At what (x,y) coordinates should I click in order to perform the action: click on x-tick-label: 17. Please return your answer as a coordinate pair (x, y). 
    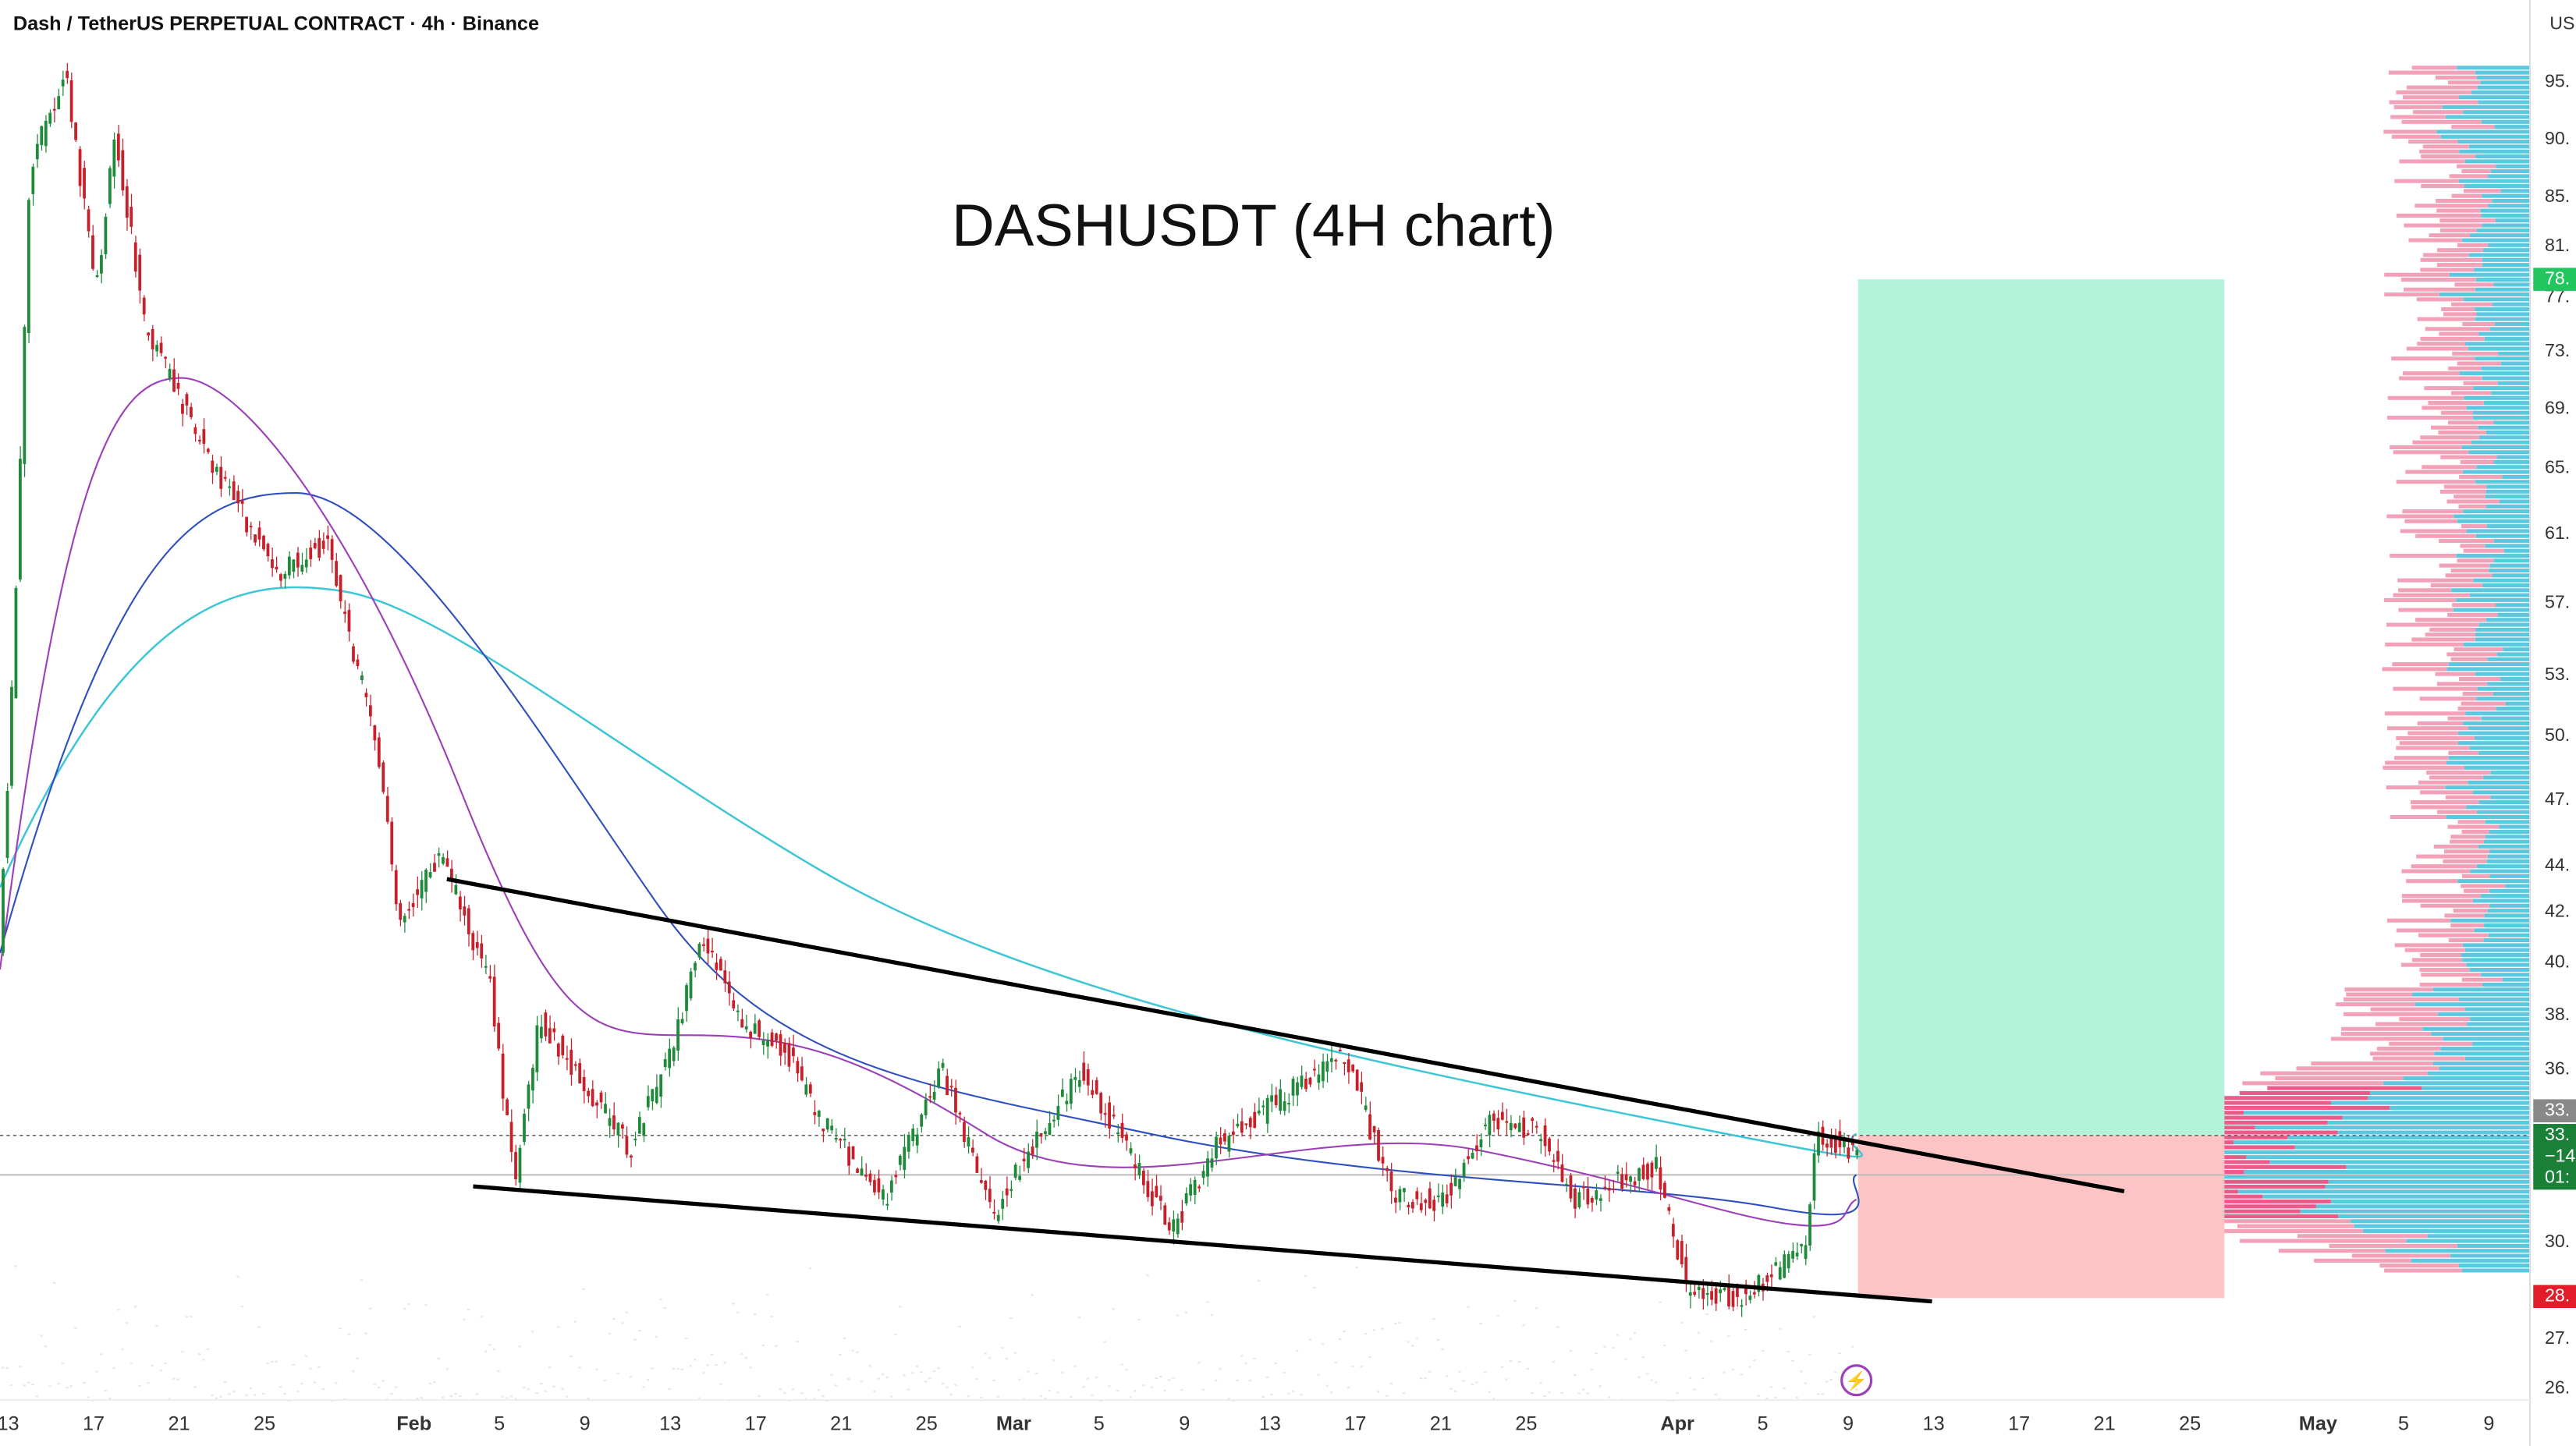
    Looking at the image, I should click on (756, 1423).